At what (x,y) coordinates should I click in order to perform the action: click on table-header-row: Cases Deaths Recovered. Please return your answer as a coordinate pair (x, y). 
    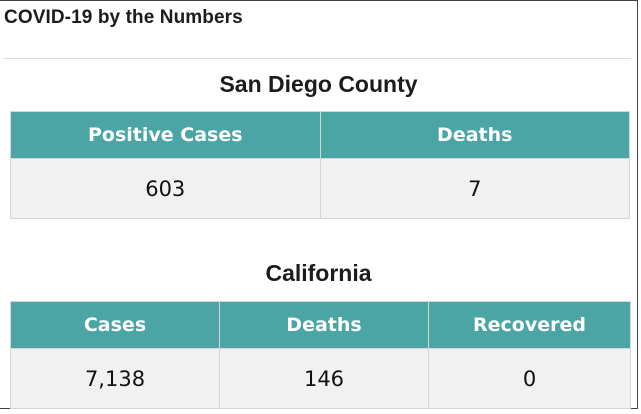
    Looking at the image, I should click on (320, 325).